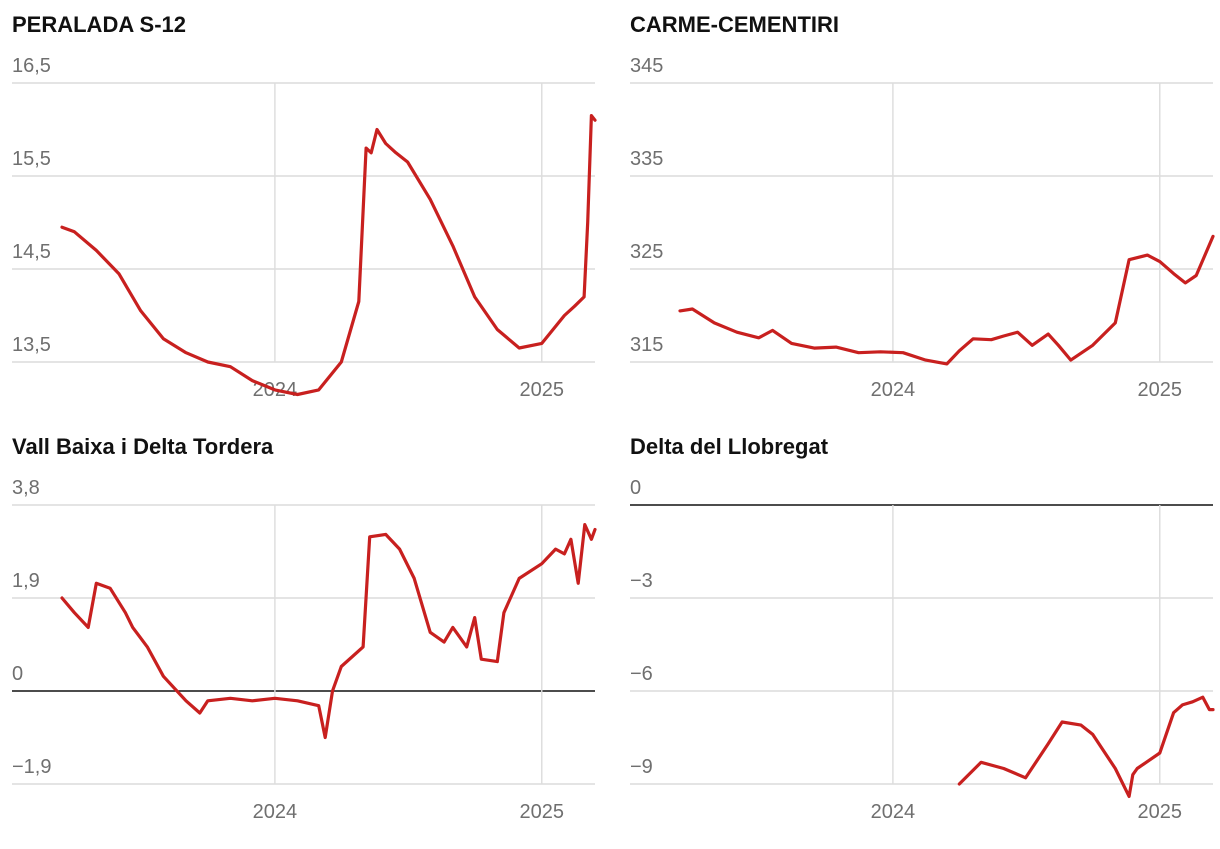 The image size is (1220, 849). What do you see at coordinates (641, 767) in the screenshot?
I see `y-tick-label: −9` at bounding box center [641, 767].